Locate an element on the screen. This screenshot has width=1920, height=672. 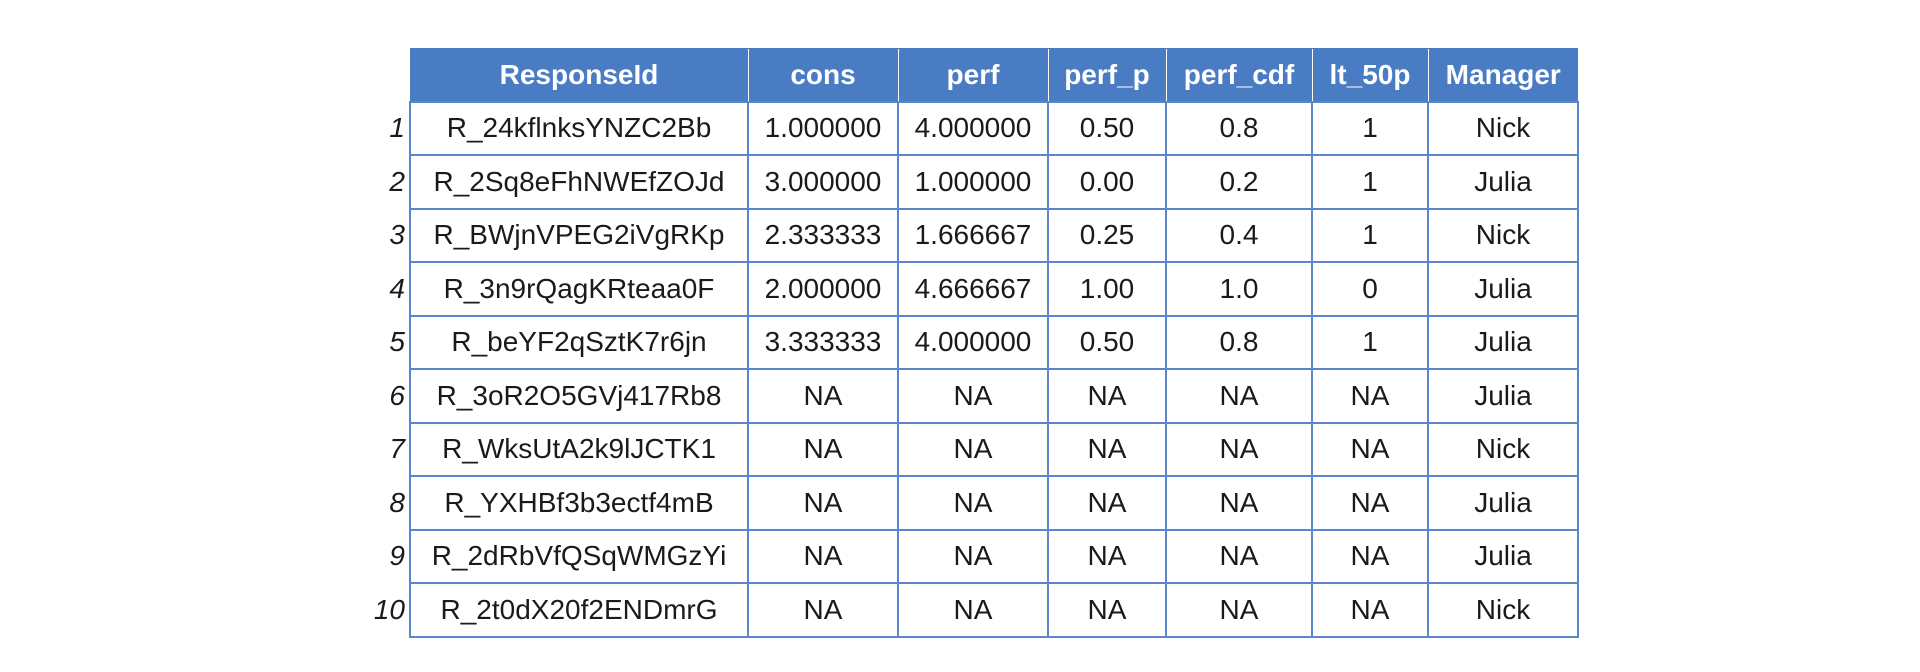
column-header-perf: perf is located at coordinates (972, 75).